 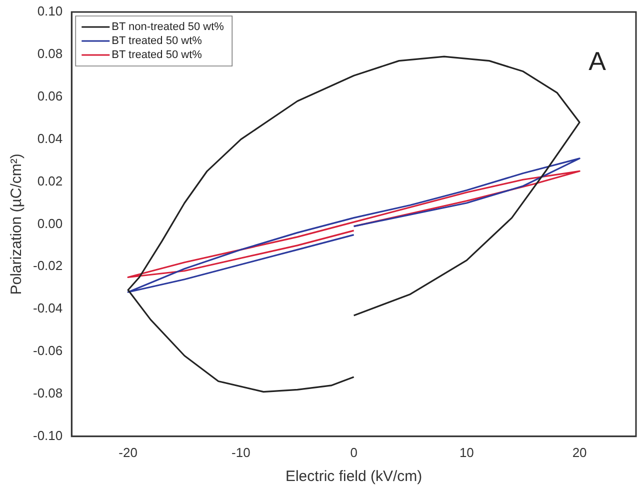 What do you see at coordinates (353, 477) in the screenshot?
I see `x-axis-title: Electric field (kV/cm)` at bounding box center [353, 477].